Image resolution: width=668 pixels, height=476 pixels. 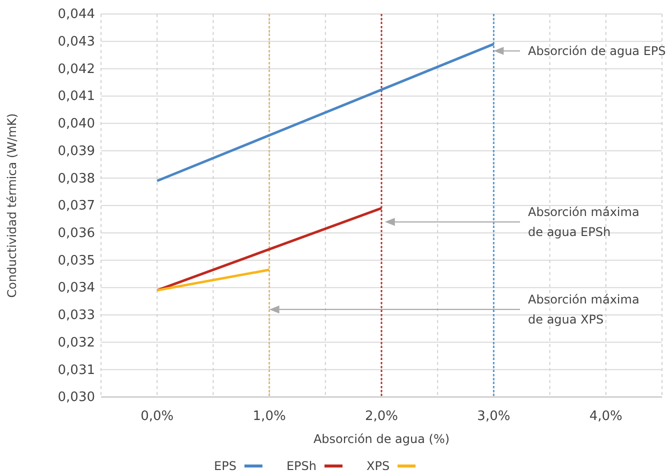 What do you see at coordinates (12, 205) in the screenshot?
I see `y-axis-title: Conductividad térmica (W/mK)` at bounding box center [12, 205].